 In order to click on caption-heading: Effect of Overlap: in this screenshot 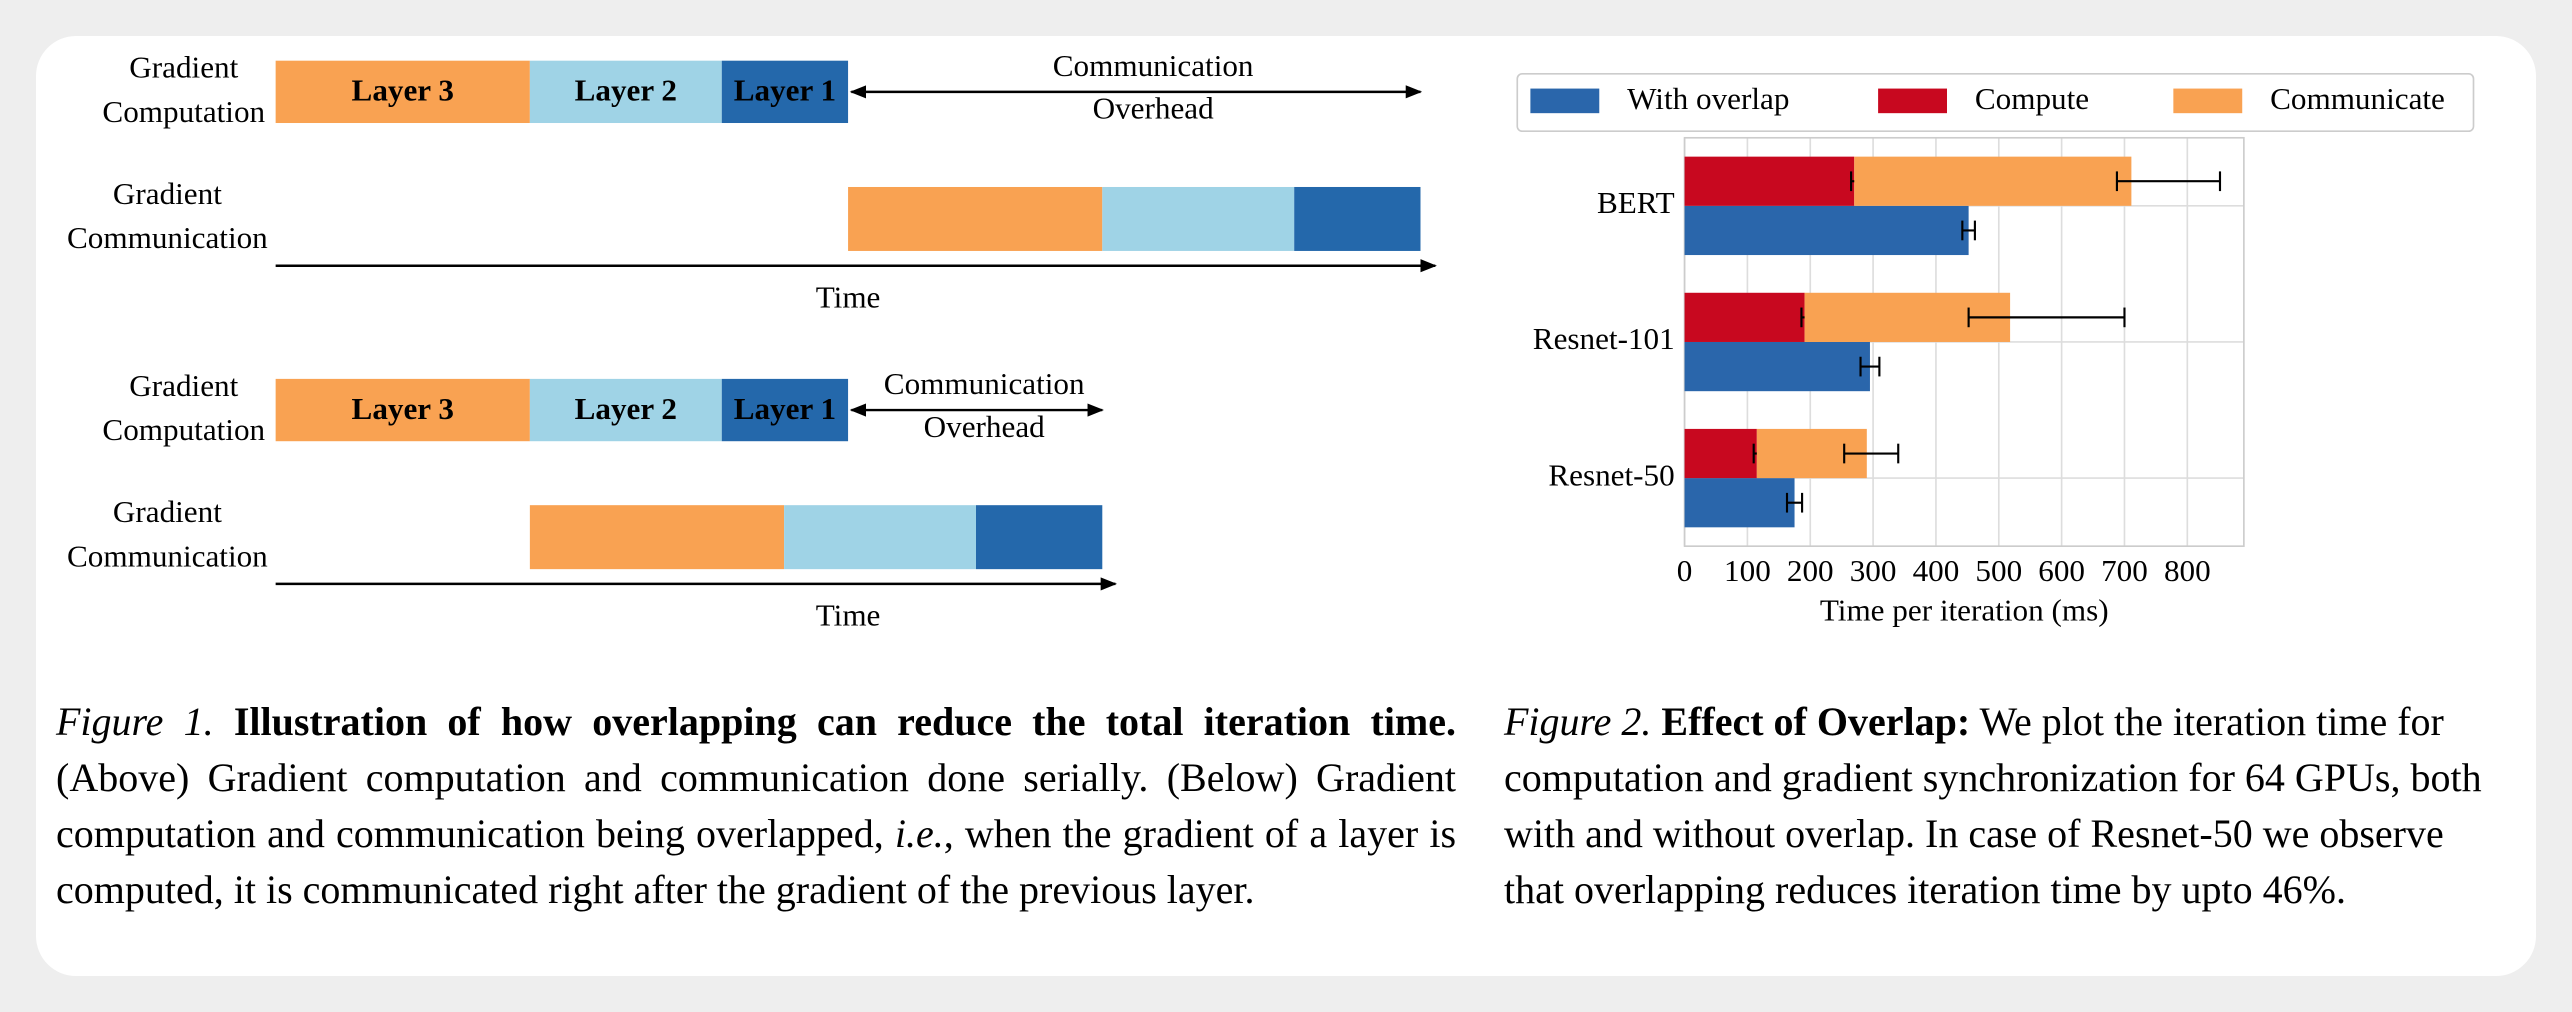, I will do `click(1816, 721)`.